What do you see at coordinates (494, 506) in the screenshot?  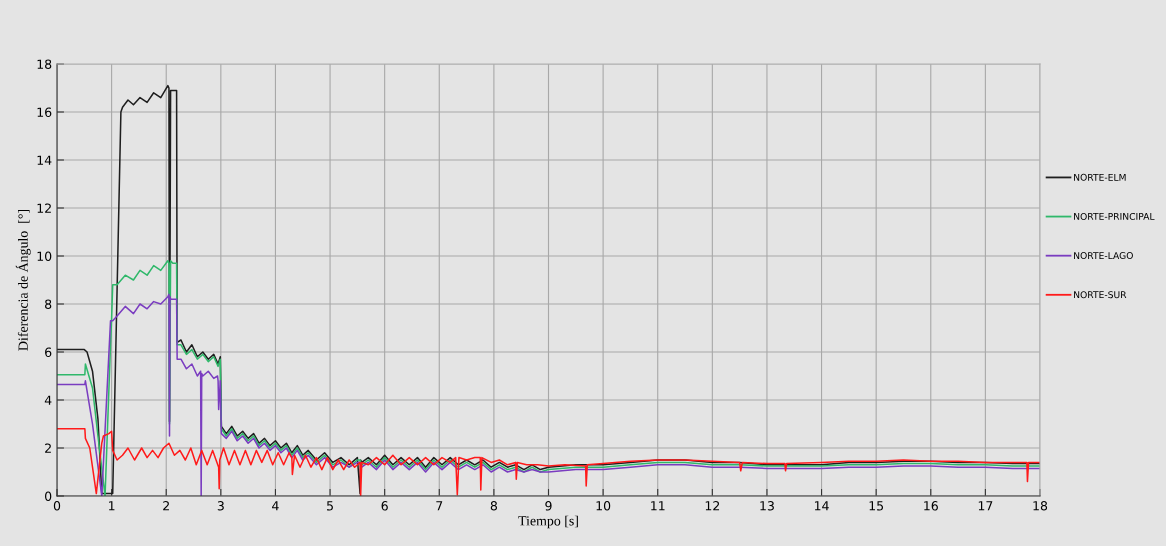 I see `x-tick-label: 8` at bounding box center [494, 506].